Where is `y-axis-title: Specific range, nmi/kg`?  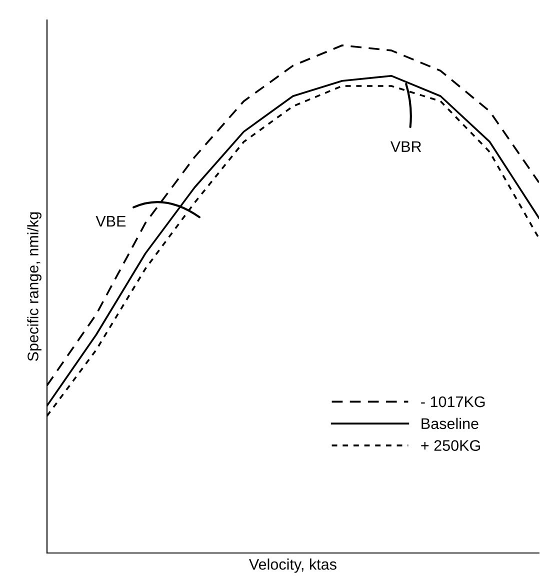 y-axis-title: Specific range, nmi/kg is located at coordinates (34, 286).